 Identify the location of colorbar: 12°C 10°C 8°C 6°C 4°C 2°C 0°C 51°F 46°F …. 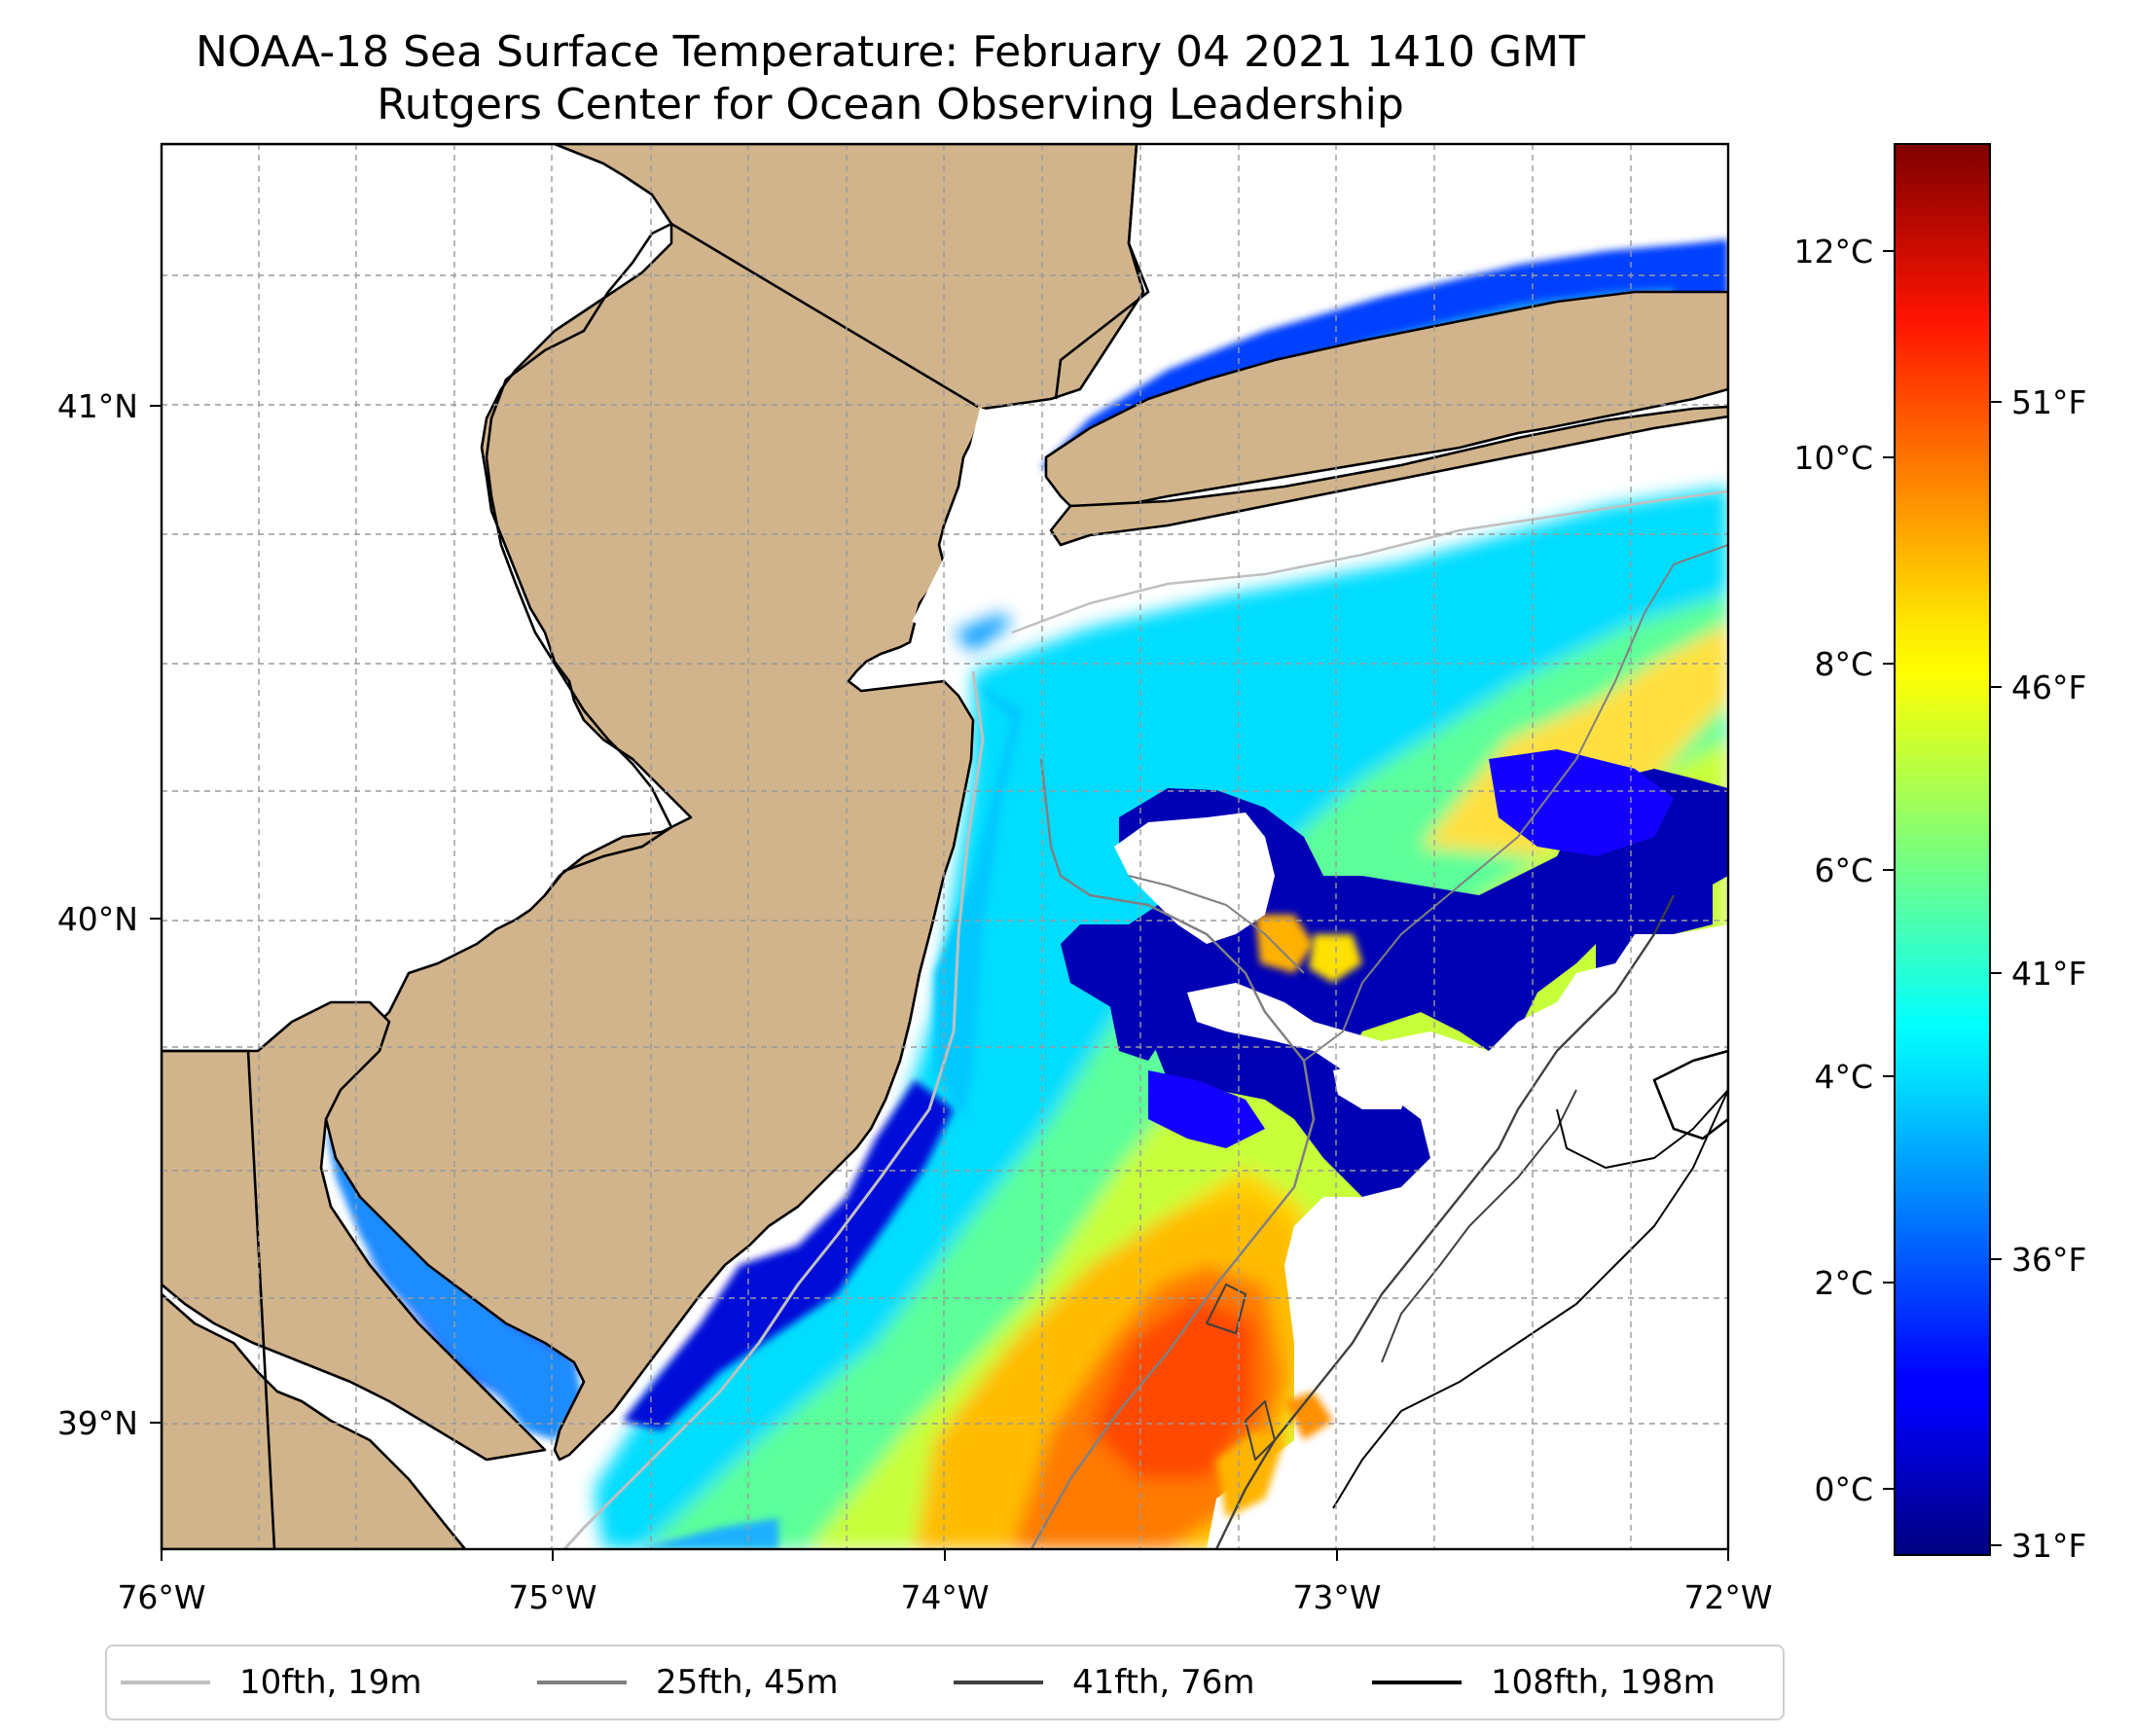
(1940, 854).